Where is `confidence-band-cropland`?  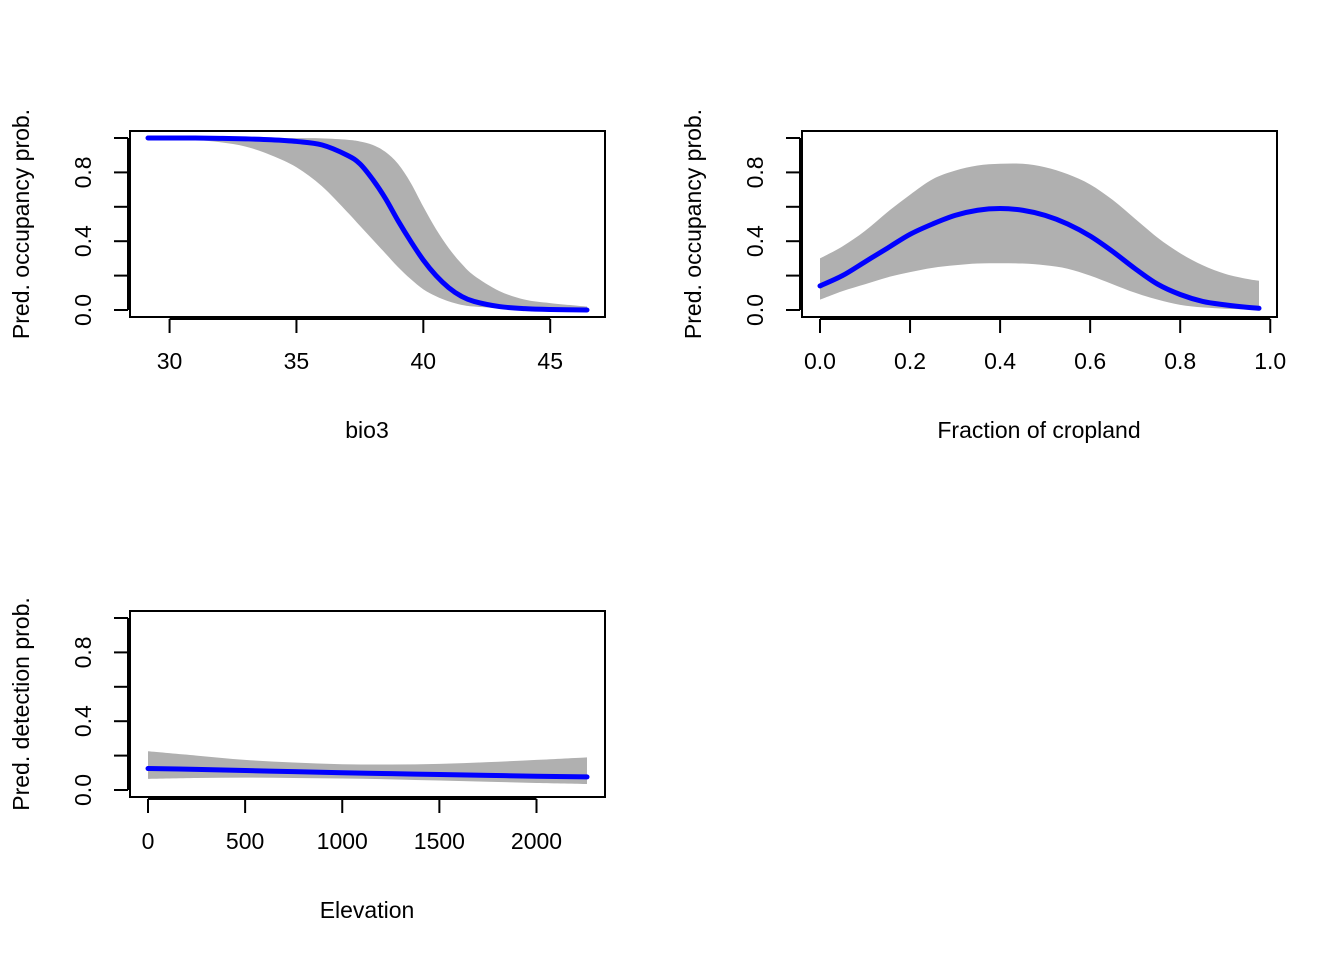 confidence-band-cropland is located at coordinates (1039, 236).